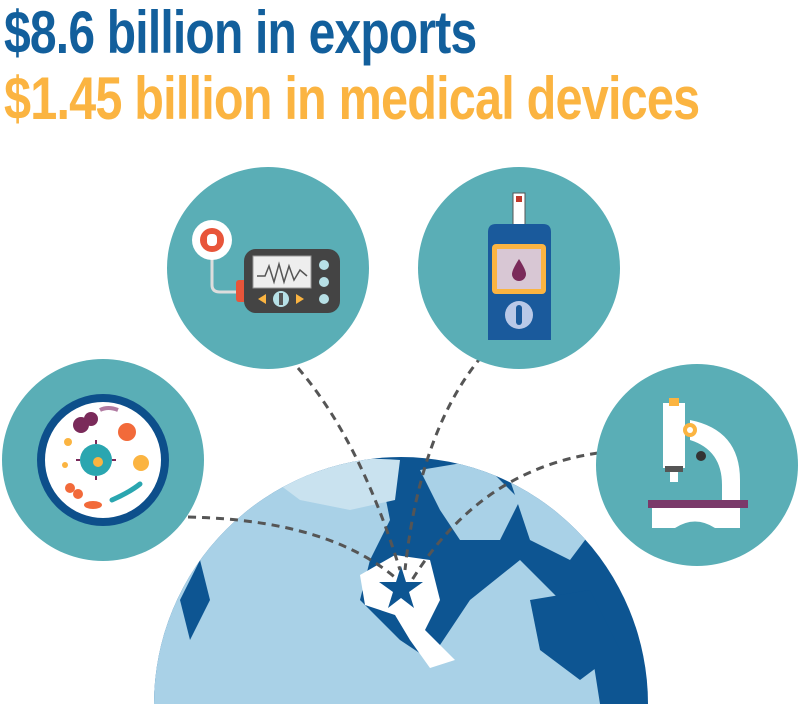 The width and height of the screenshot is (800, 704). What do you see at coordinates (401, 587) in the screenshot?
I see `star-icon` at bounding box center [401, 587].